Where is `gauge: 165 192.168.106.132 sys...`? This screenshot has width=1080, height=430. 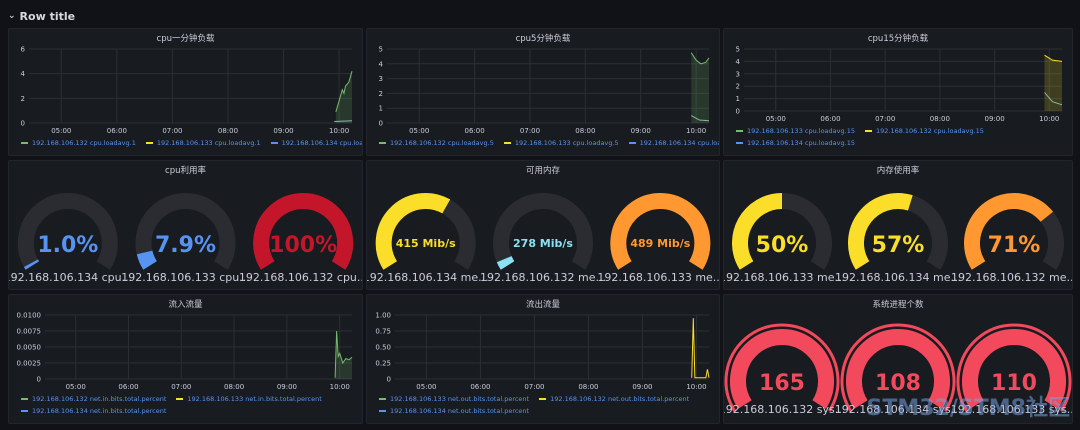
gauge: 165 192.168.106.132 sys... is located at coordinates (784, 369).